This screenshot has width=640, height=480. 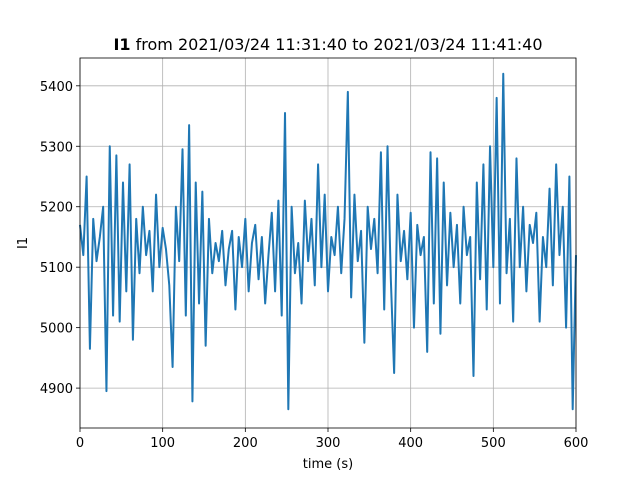 I want to click on x-tick-label: 100, so click(x=162, y=443).